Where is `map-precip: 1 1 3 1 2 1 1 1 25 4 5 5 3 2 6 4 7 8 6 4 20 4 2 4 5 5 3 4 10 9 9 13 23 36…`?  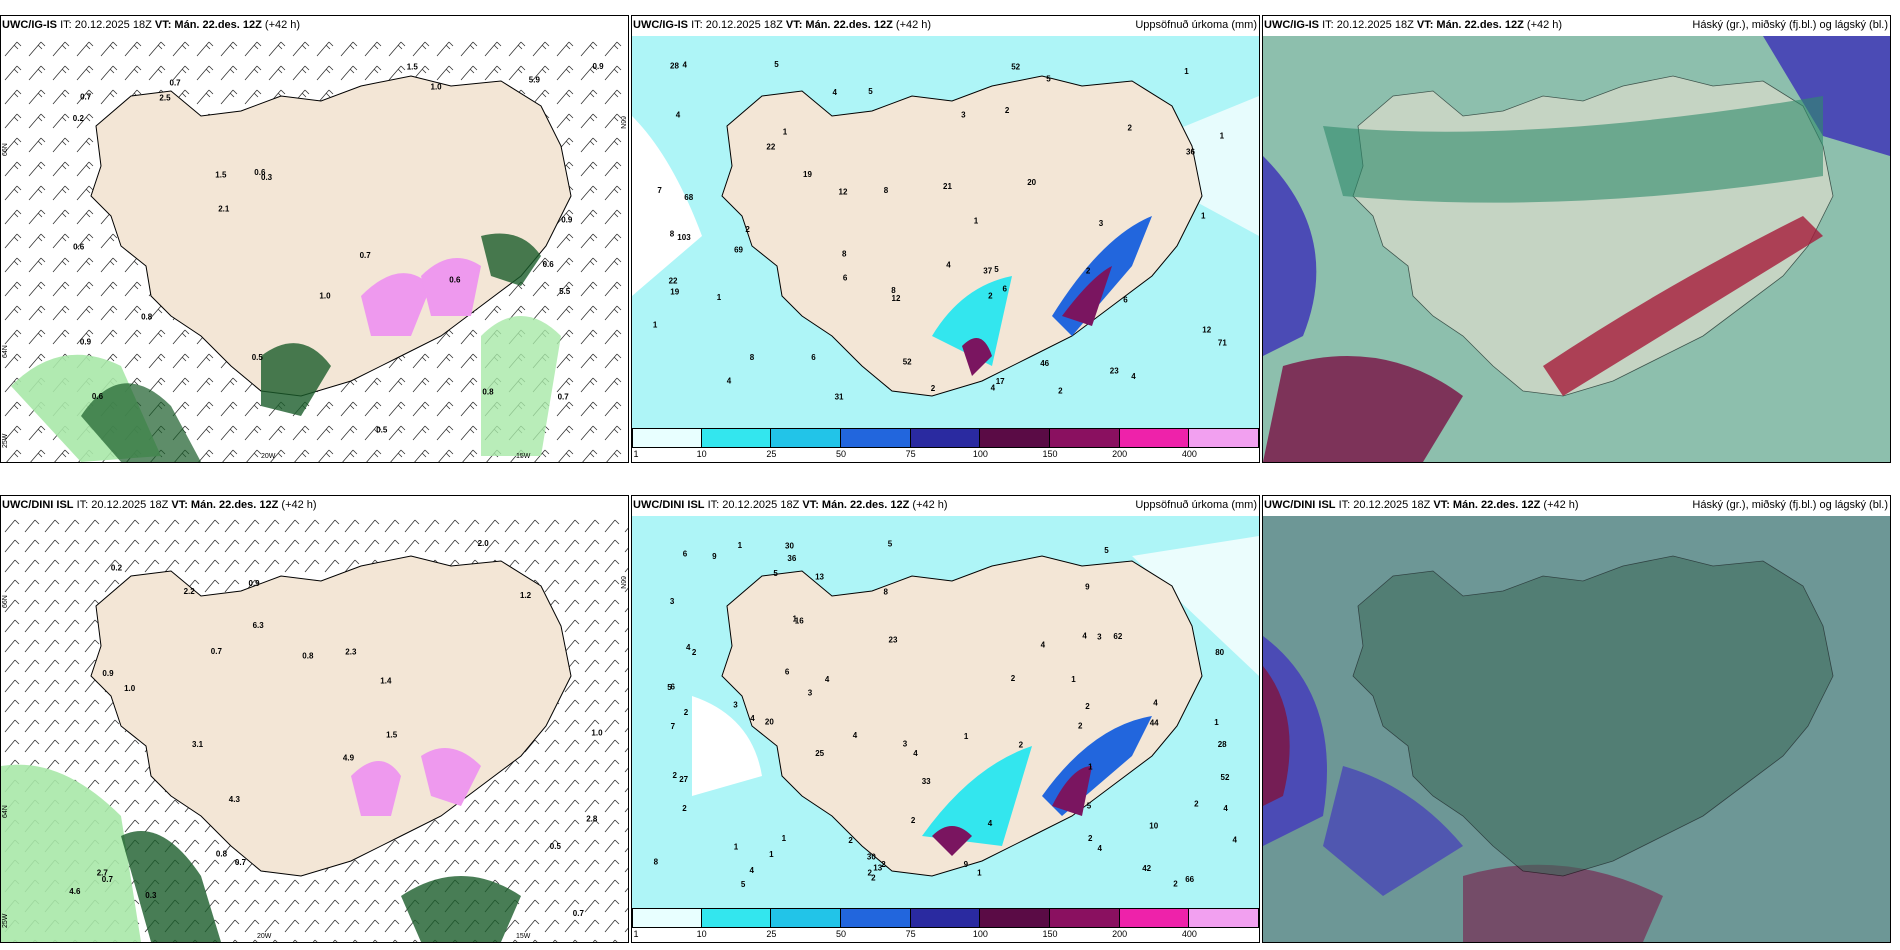 map-precip: 1 1 3 1 2 1 1 1 25 4 5 5 3 2 6 4 7 8 6 4 20 4 2 4 5 5 3 4 10 9 9 13 23 36… is located at coordinates (945, 712).